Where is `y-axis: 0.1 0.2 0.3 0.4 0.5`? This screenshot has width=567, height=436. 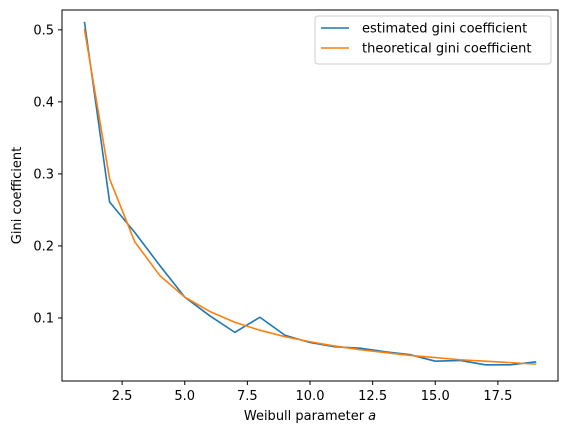 y-axis: 0.1 0.2 0.3 0.4 0.5 is located at coordinates (47, 174).